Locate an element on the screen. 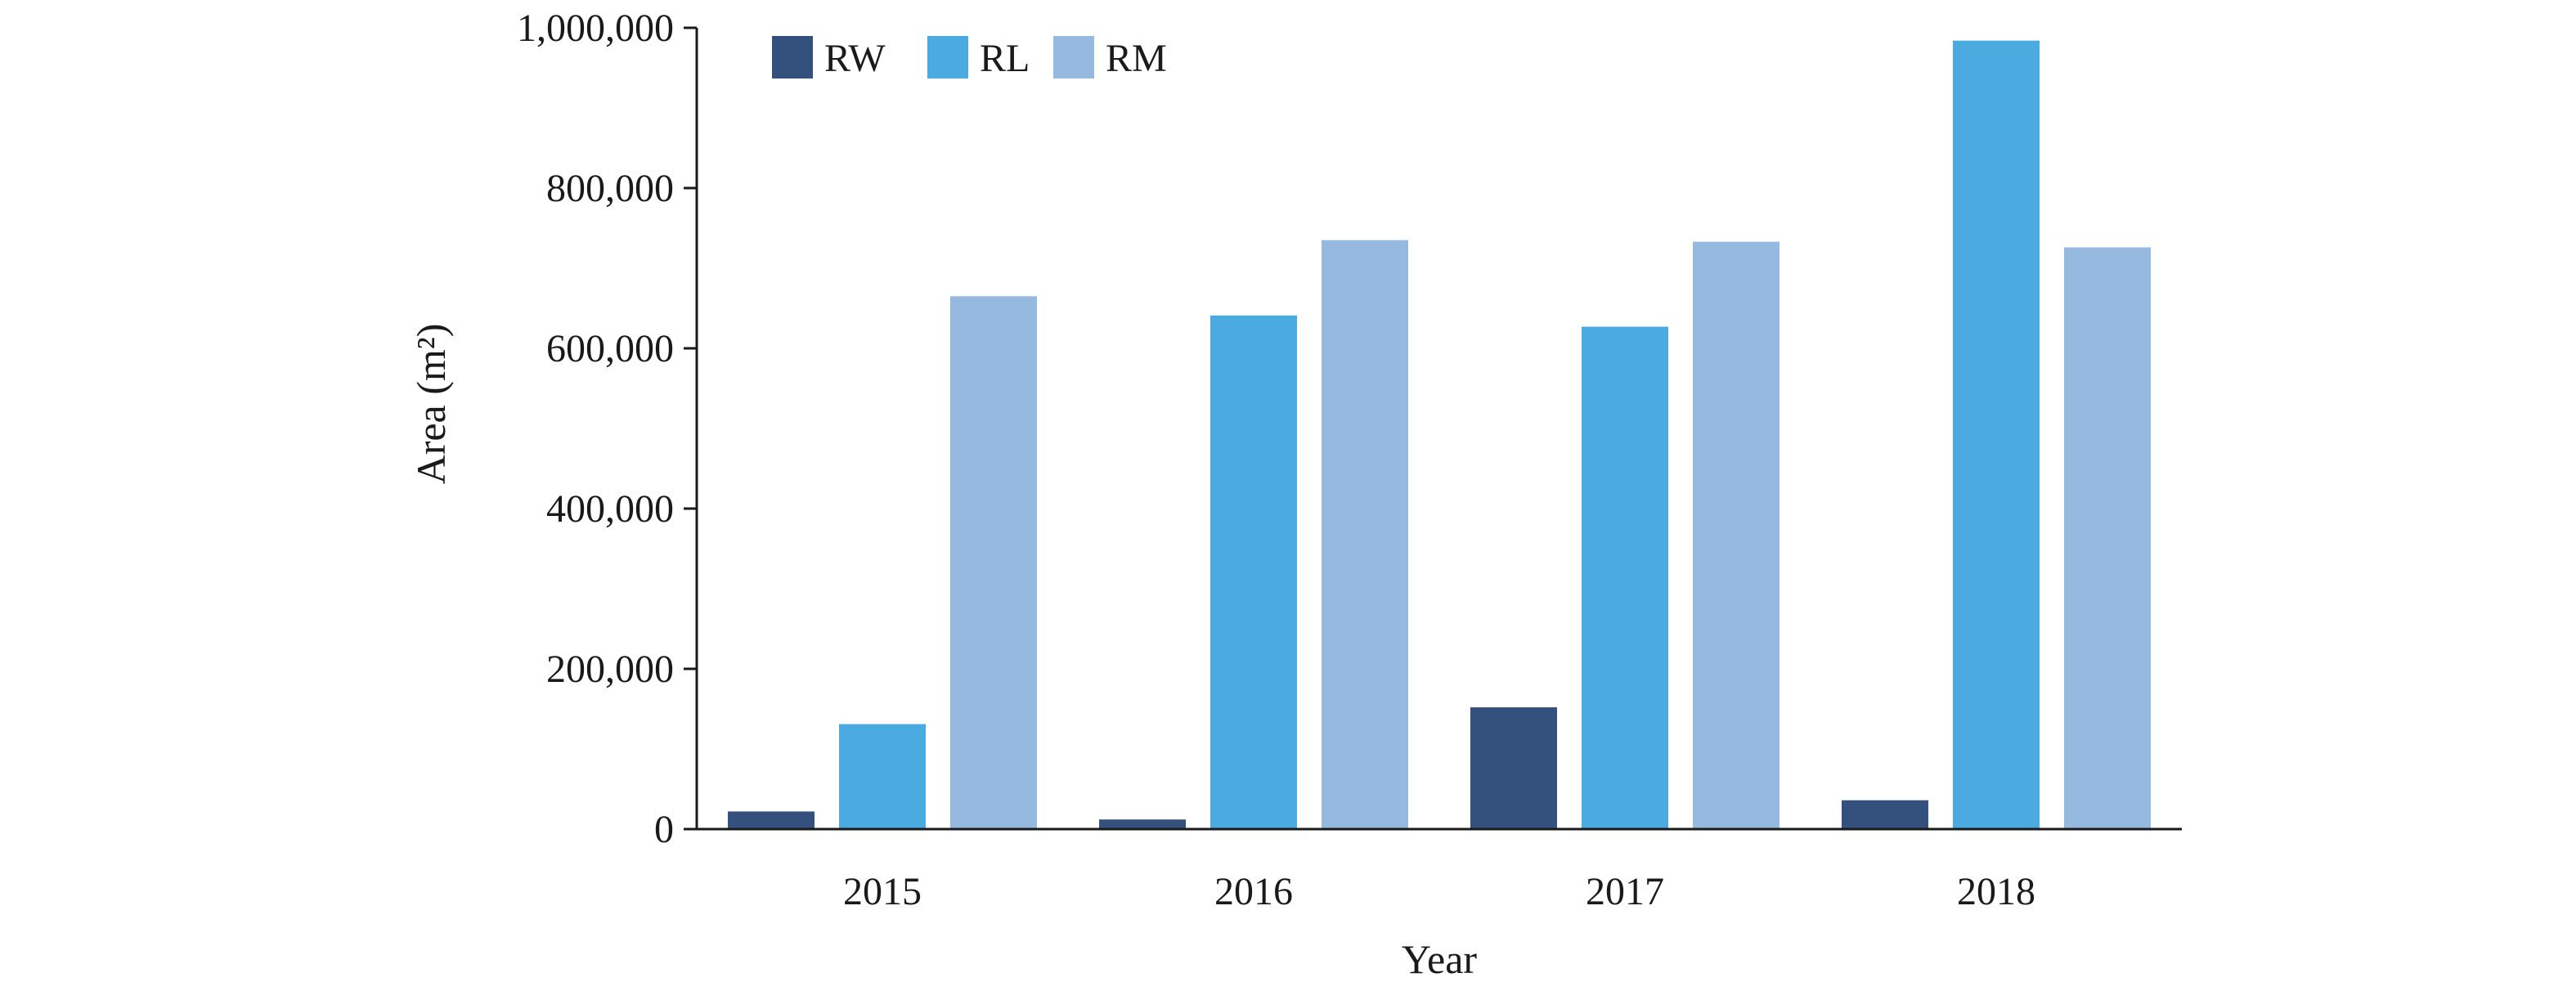 Image resolution: width=2576 pixels, height=991 pixels. x-tick-label-2015: 2015 is located at coordinates (883, 891).